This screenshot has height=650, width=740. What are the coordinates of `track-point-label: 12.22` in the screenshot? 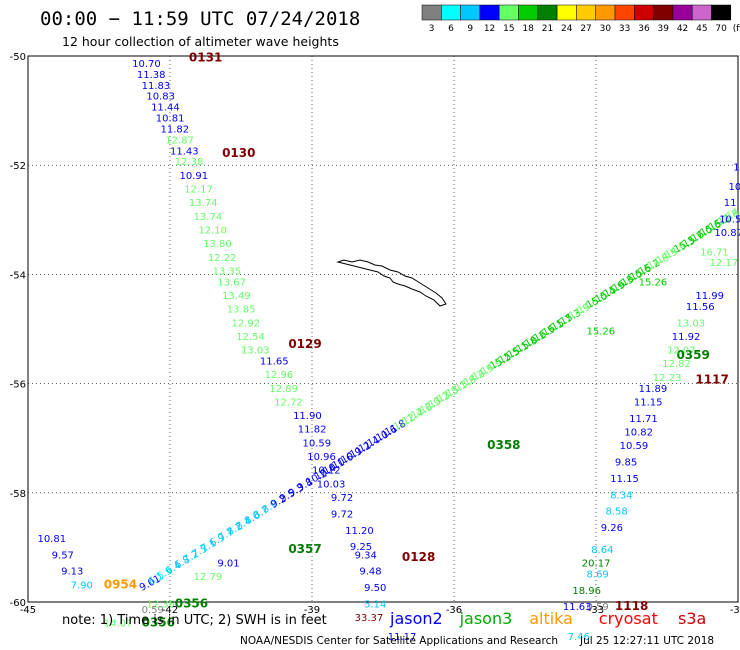 It's located at (222, 258).